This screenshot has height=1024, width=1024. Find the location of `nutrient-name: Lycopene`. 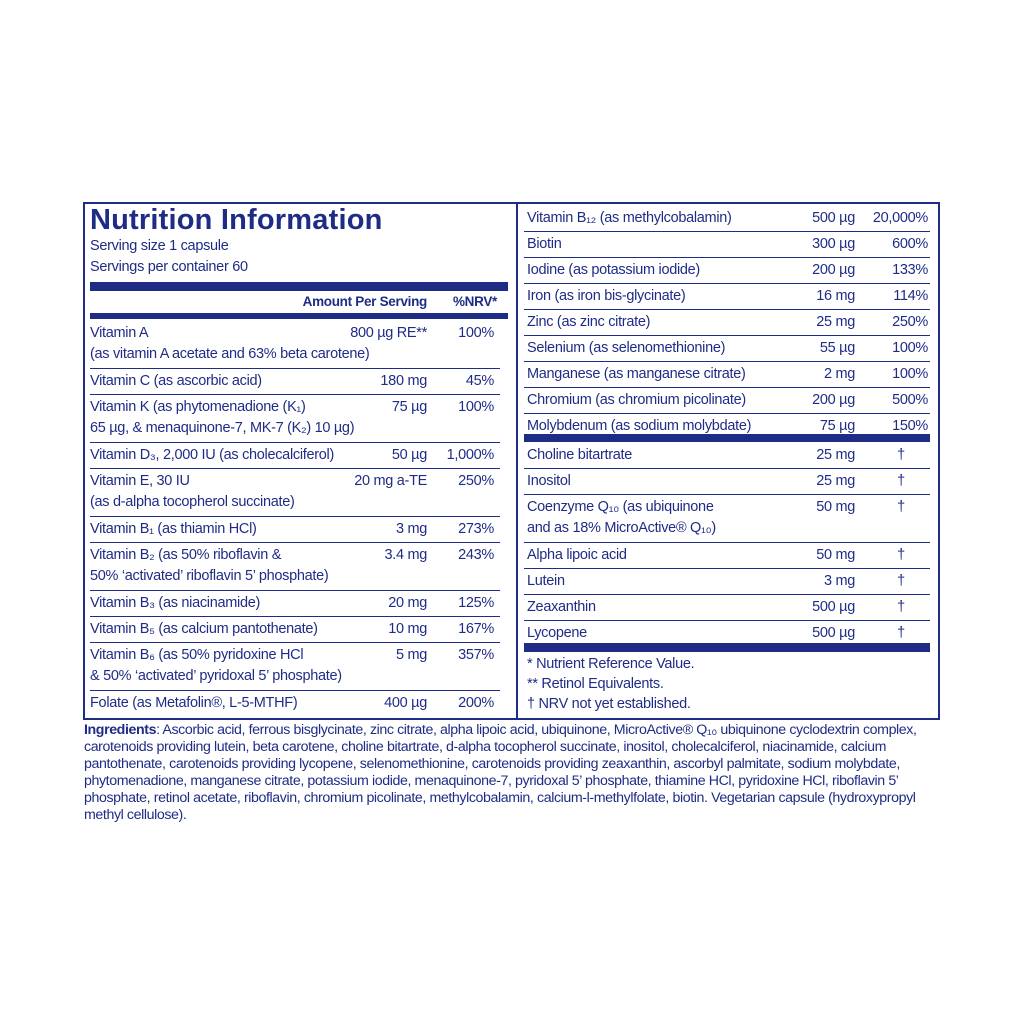

nutrient-name: Lycopene is located at coordinates (557, 633).